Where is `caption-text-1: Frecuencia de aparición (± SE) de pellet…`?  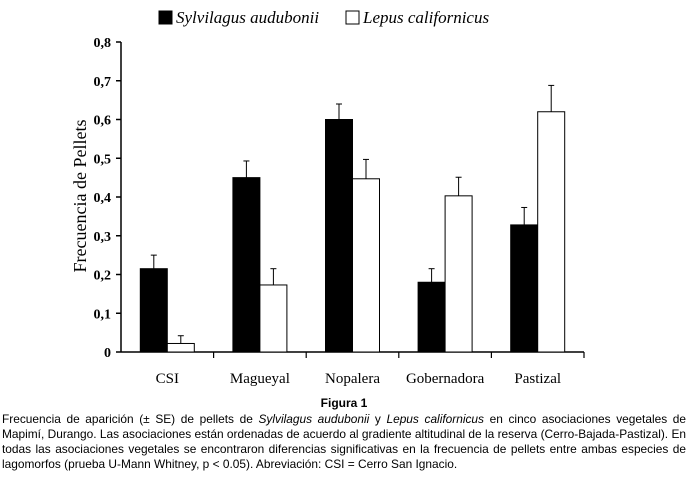 caption-text-1: Frecuencia de aparición (± SE) de pellet… is located at coordinates (130, 419).